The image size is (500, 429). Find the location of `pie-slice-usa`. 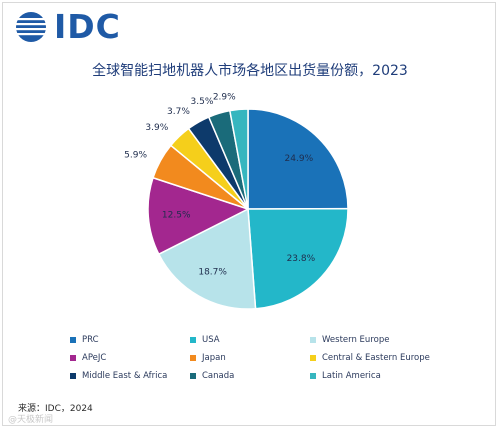

pie-slice-usa is located at coordinates (298, 258).